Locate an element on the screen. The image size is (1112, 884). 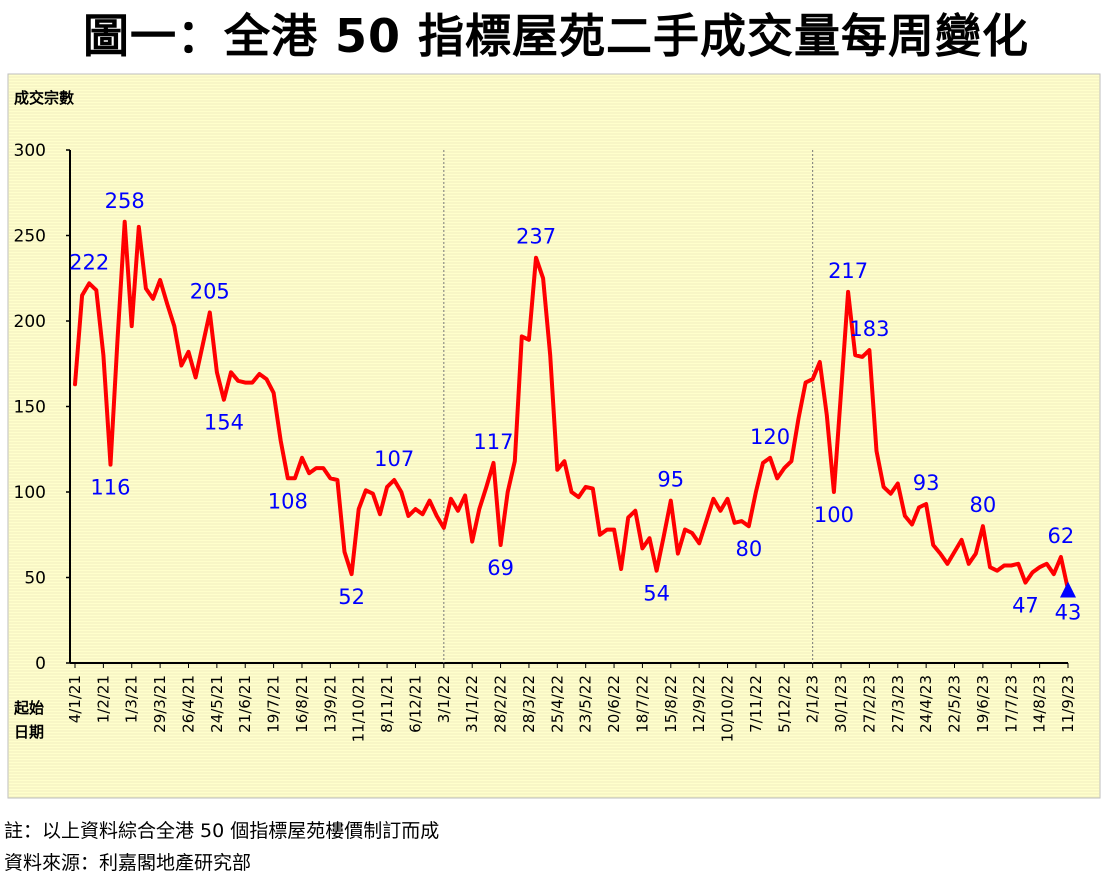
data-label: 43 is located at coordinates (1068, 612).